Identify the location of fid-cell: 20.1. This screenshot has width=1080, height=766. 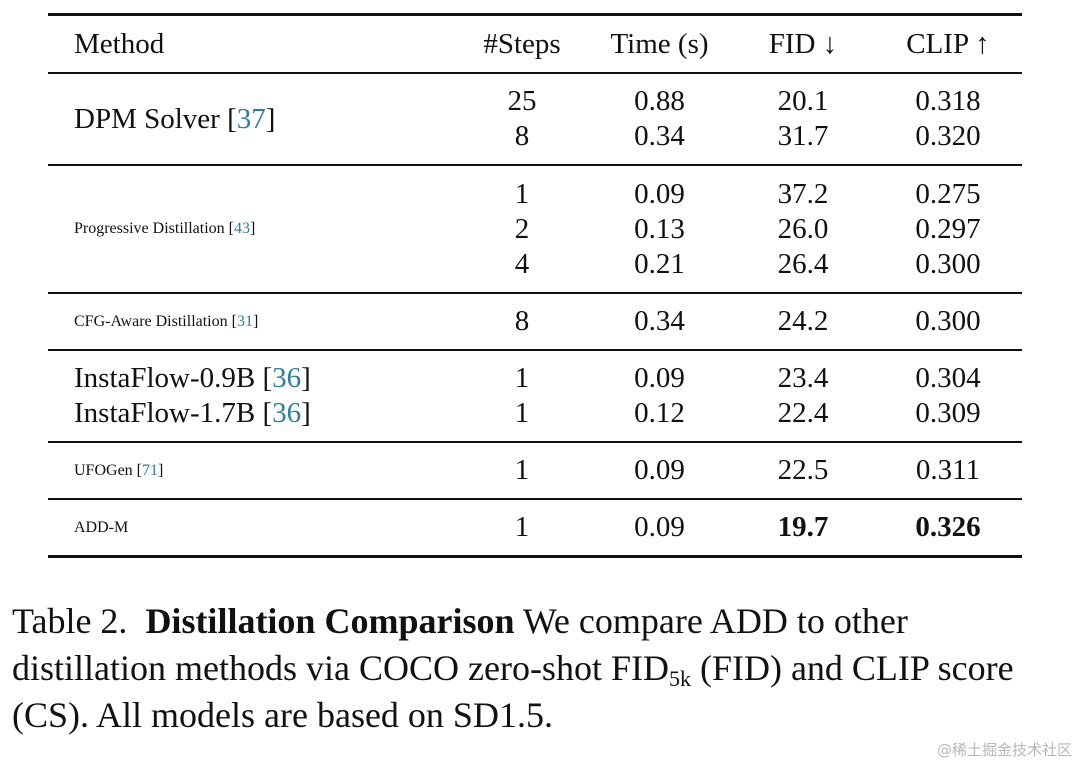
(803, 101).